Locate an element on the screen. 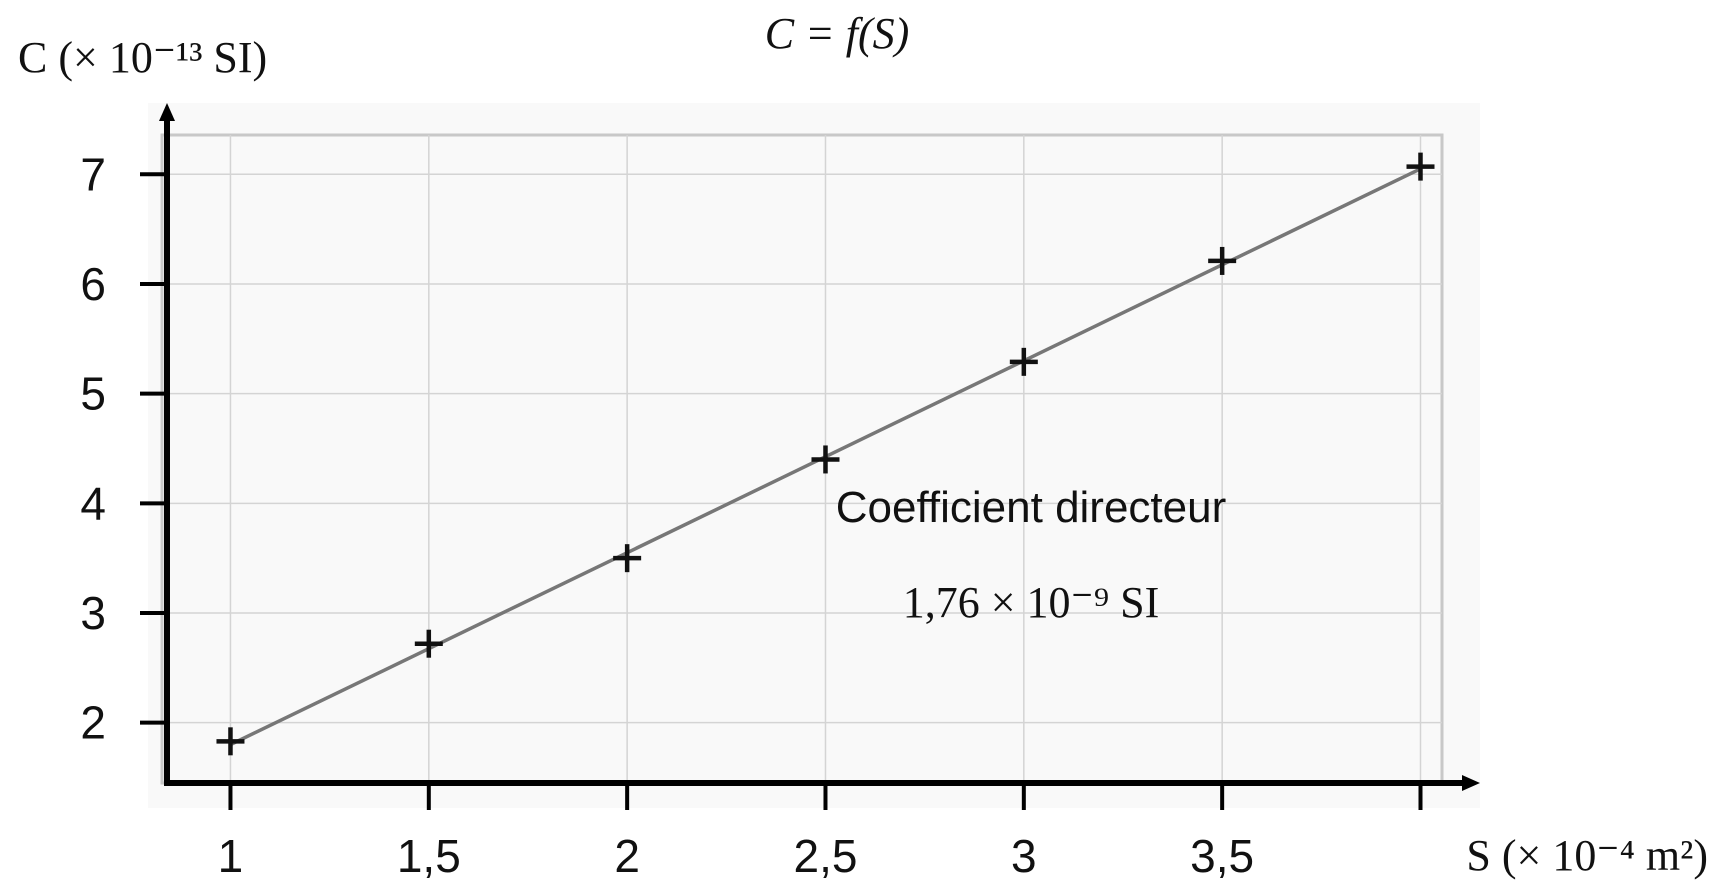 The width and height of the screenshot is (1715, 880). chart-title: C = f(S) is located at coordinates (837, 33).